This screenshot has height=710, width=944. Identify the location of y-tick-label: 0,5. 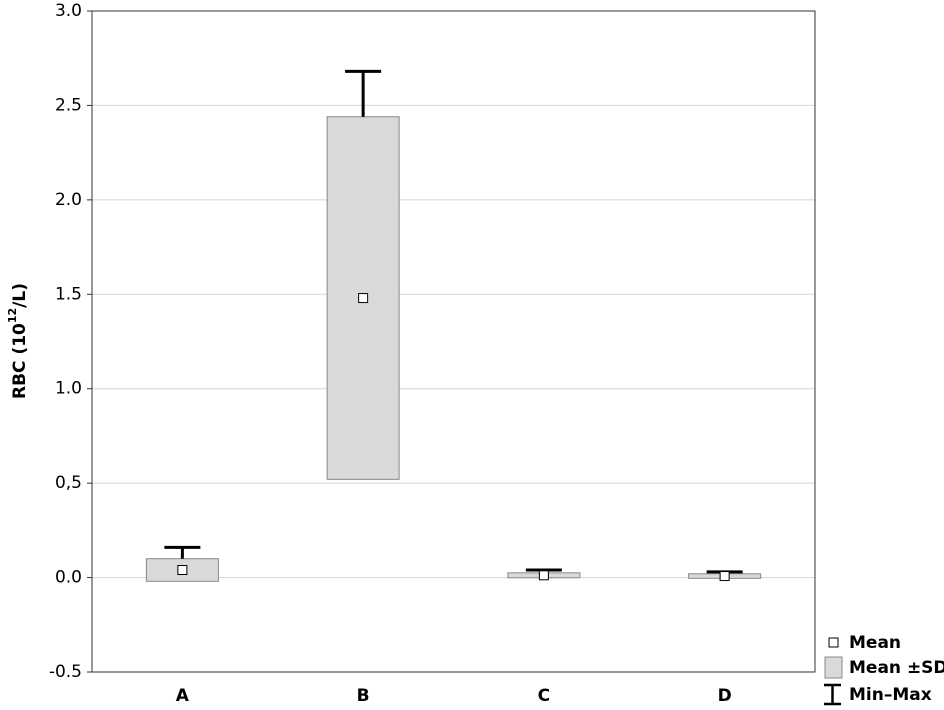
(68, 483).